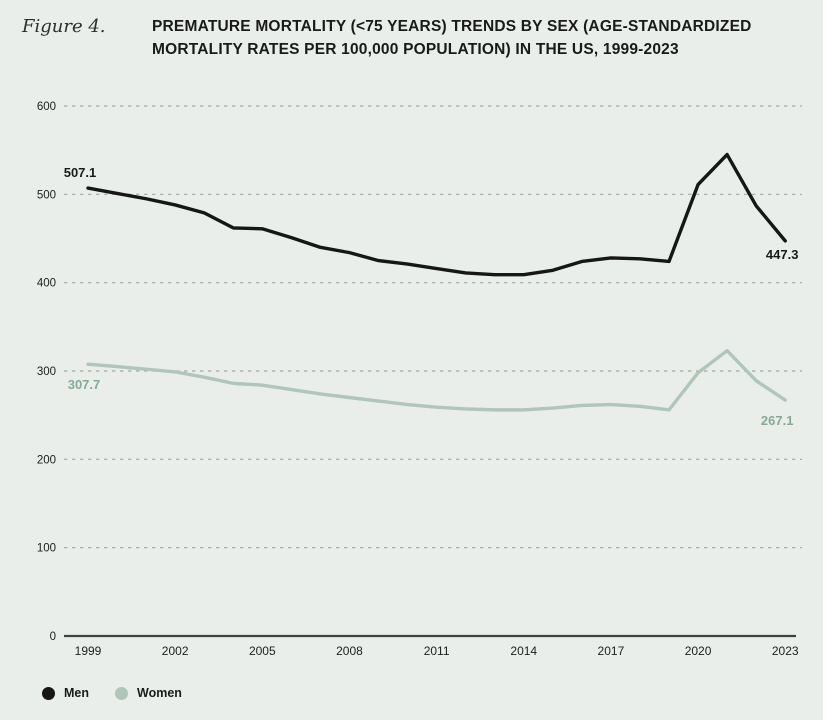  I want to click on x-tick-label: 2020, so click(698, 651).